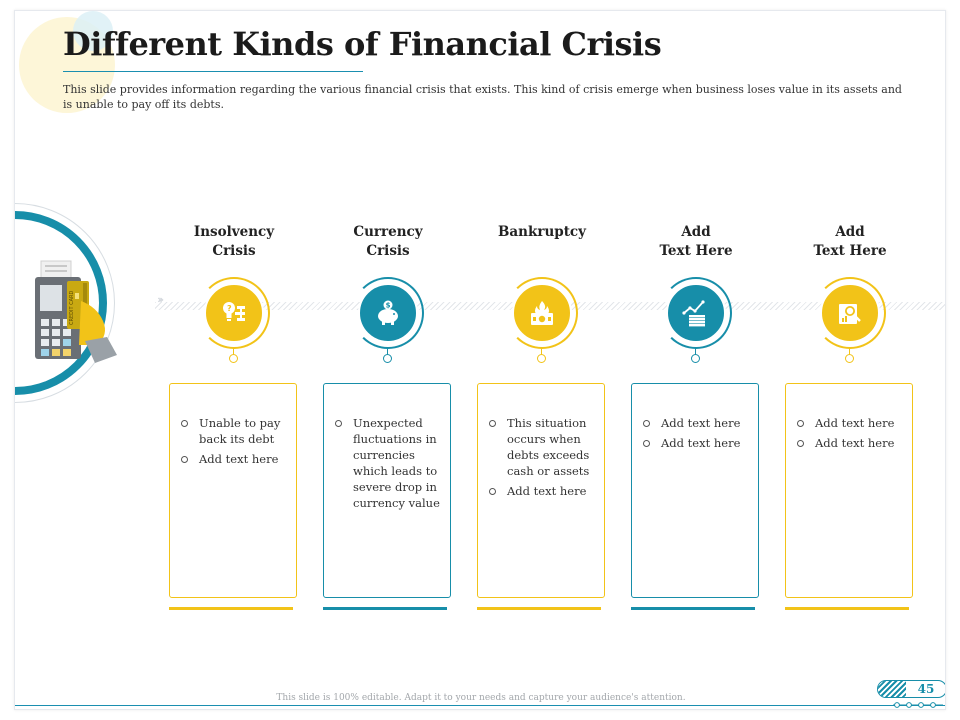  What do you see at coordinates (233, 431) in the screenshot?
I see `list-item: Unable to pay back its debt` at bounding box center [233, 431].